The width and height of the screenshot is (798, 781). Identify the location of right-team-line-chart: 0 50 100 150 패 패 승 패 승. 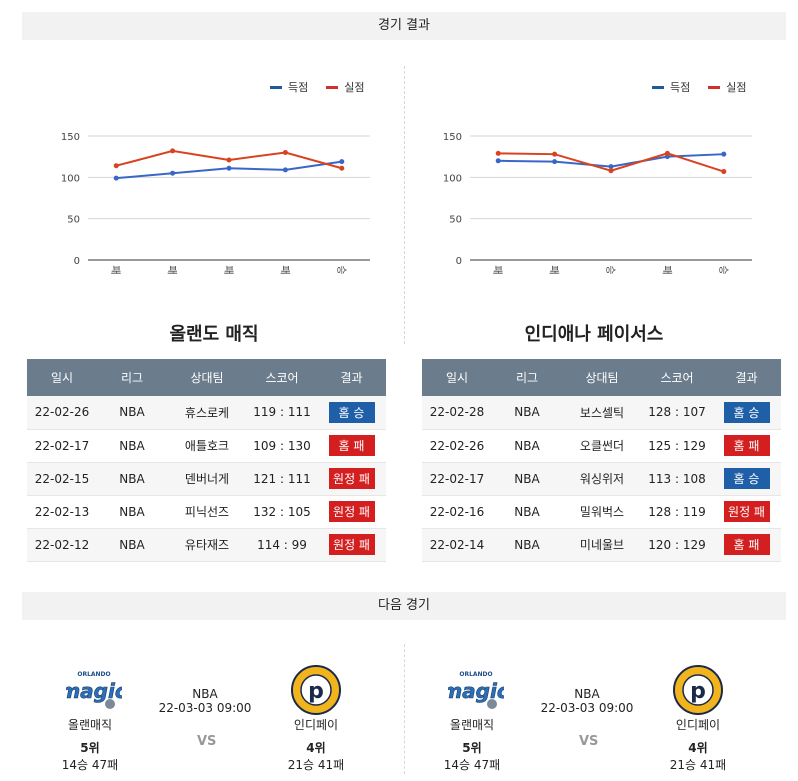
(597, 203).